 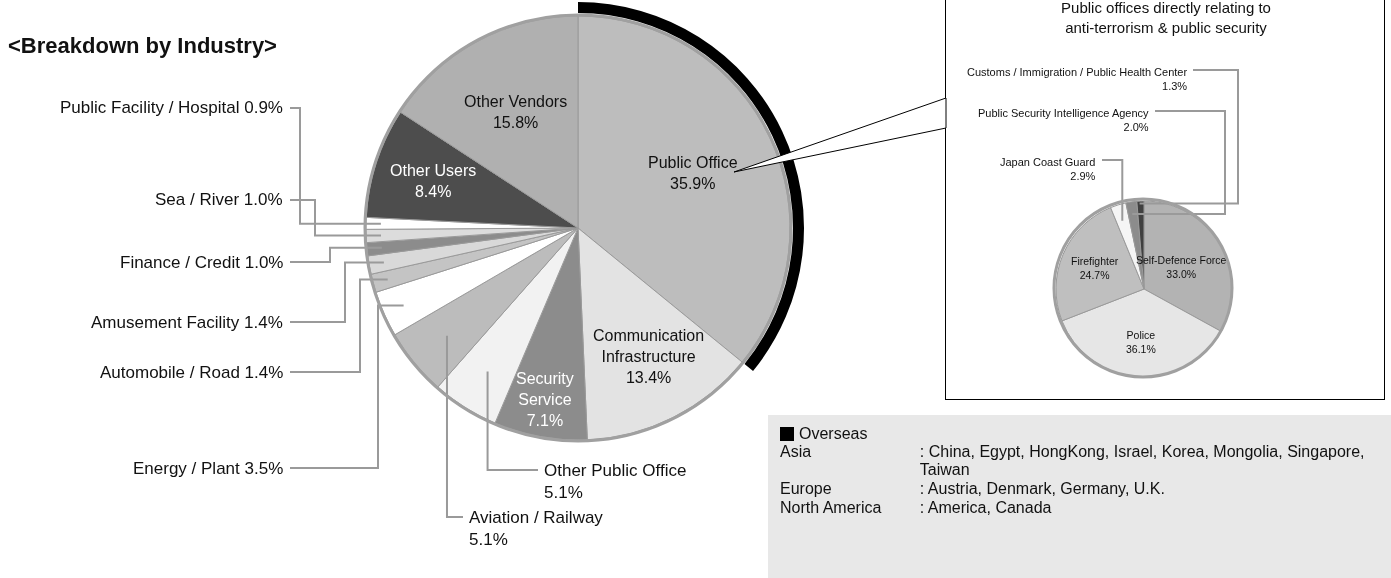 I want to click on slice-label: Security Service, so click(x=545, y=389).